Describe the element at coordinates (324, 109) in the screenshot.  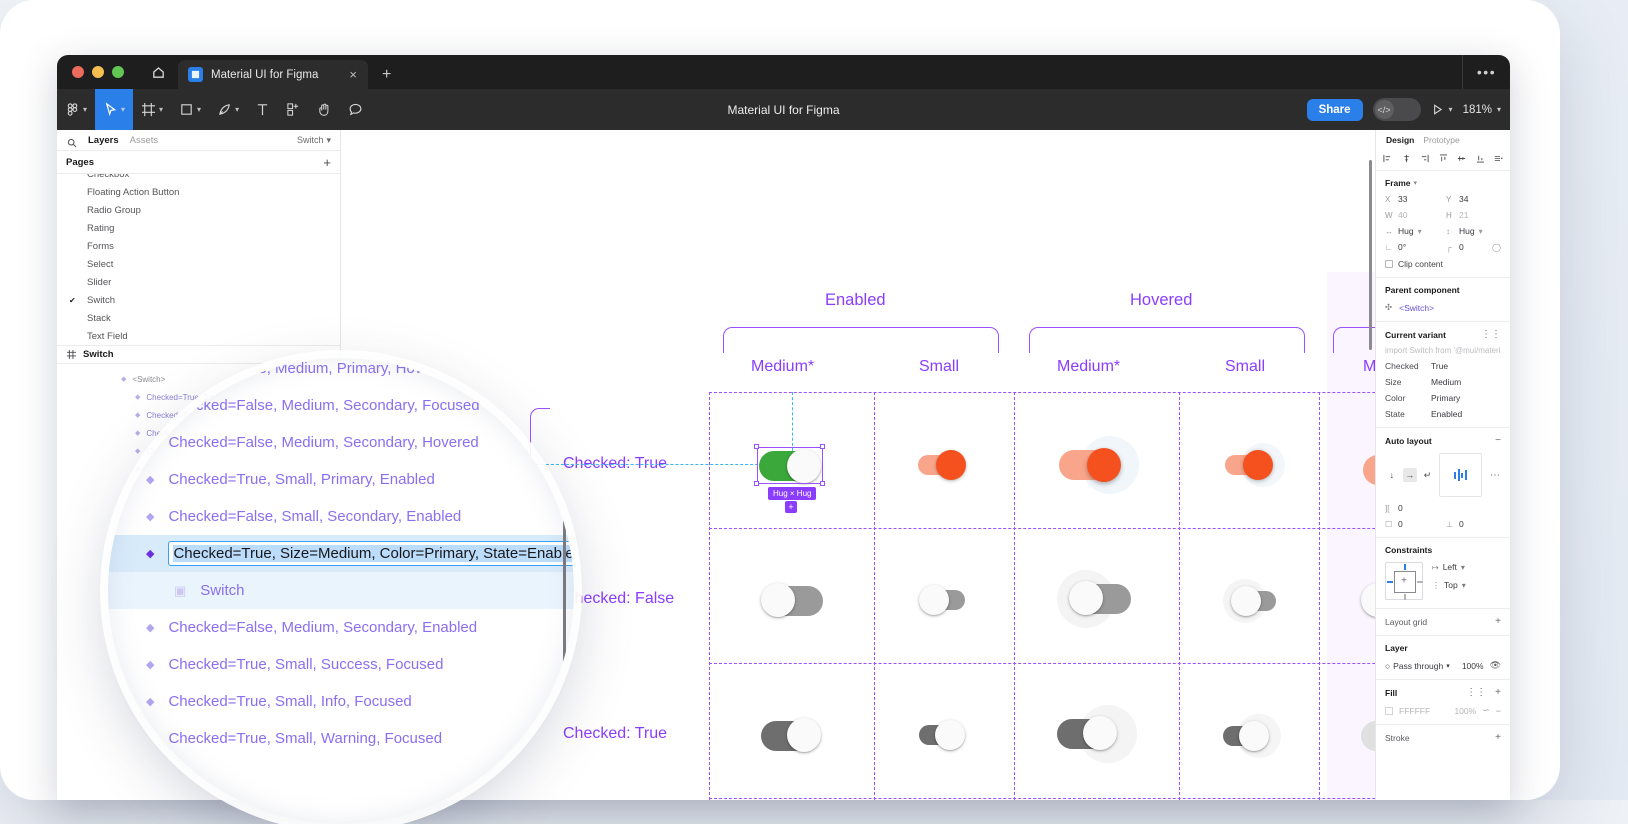
I see `hand-tool-button` at that location.